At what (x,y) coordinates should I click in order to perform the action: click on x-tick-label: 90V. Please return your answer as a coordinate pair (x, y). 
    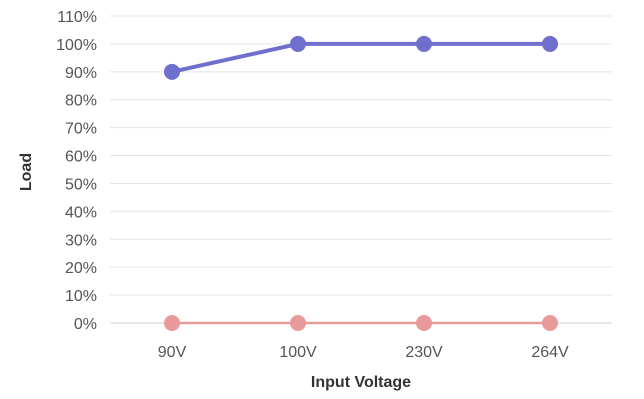
    Looking at the image, I should click on (172, 352).